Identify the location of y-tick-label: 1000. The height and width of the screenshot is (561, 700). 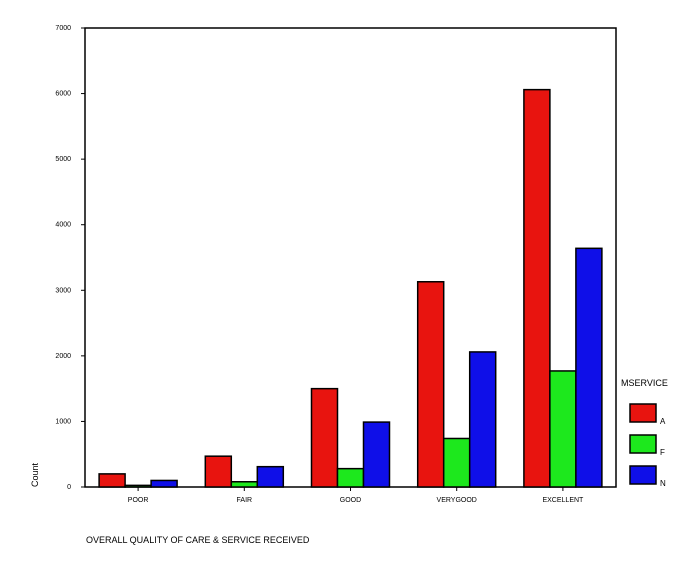
(63, 421).